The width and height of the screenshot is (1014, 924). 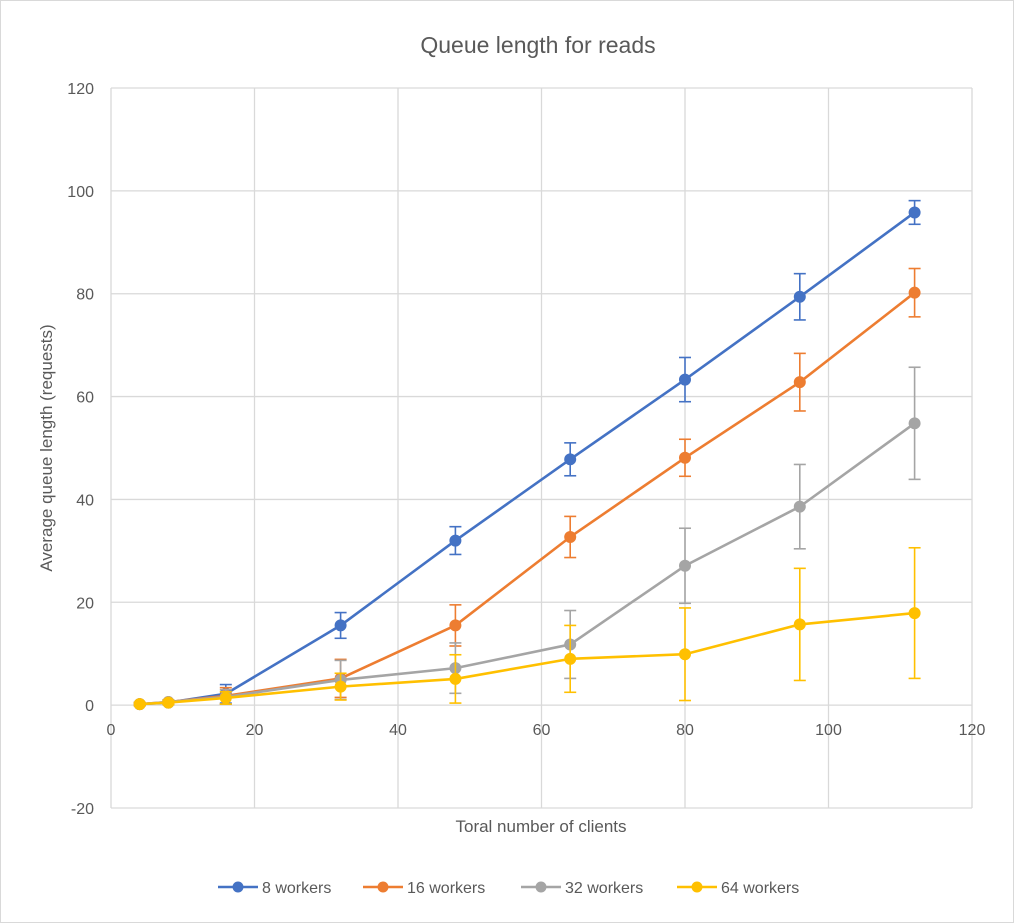 I want to click on x-tick-label: 0, so click(x=111, y=730).